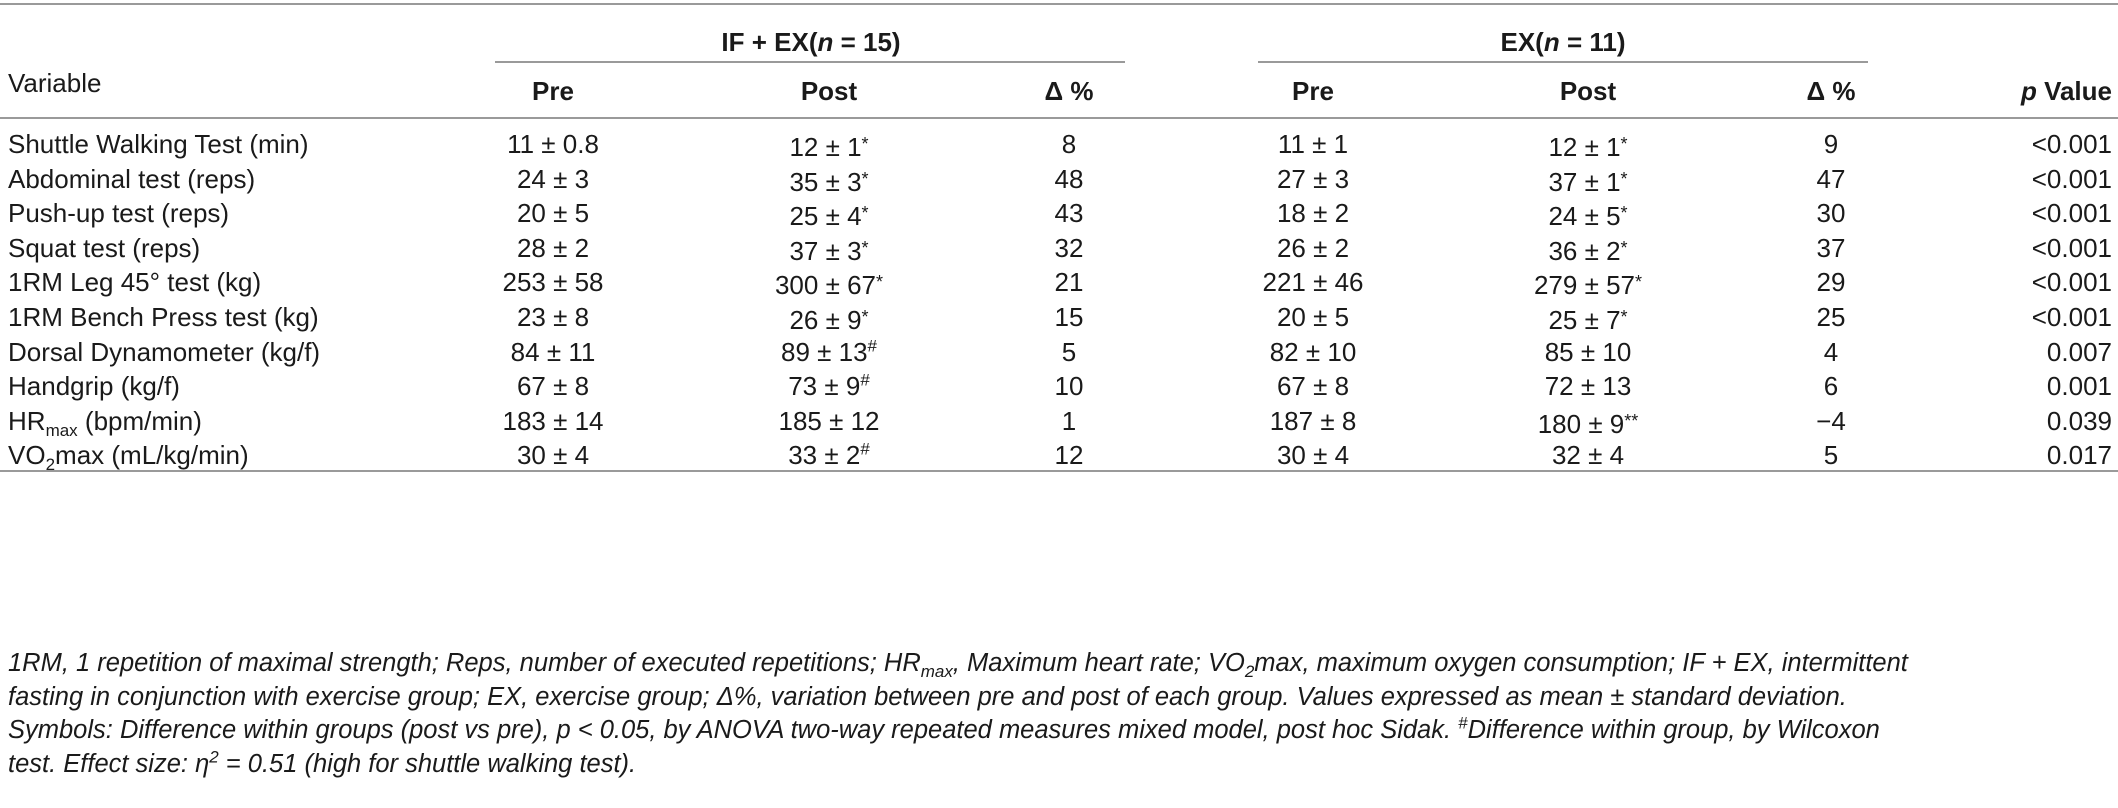 The width and height of the screenshot is (2118, 808). I want to click on cell-pre1: 23 ± 8, so click(553, 317).